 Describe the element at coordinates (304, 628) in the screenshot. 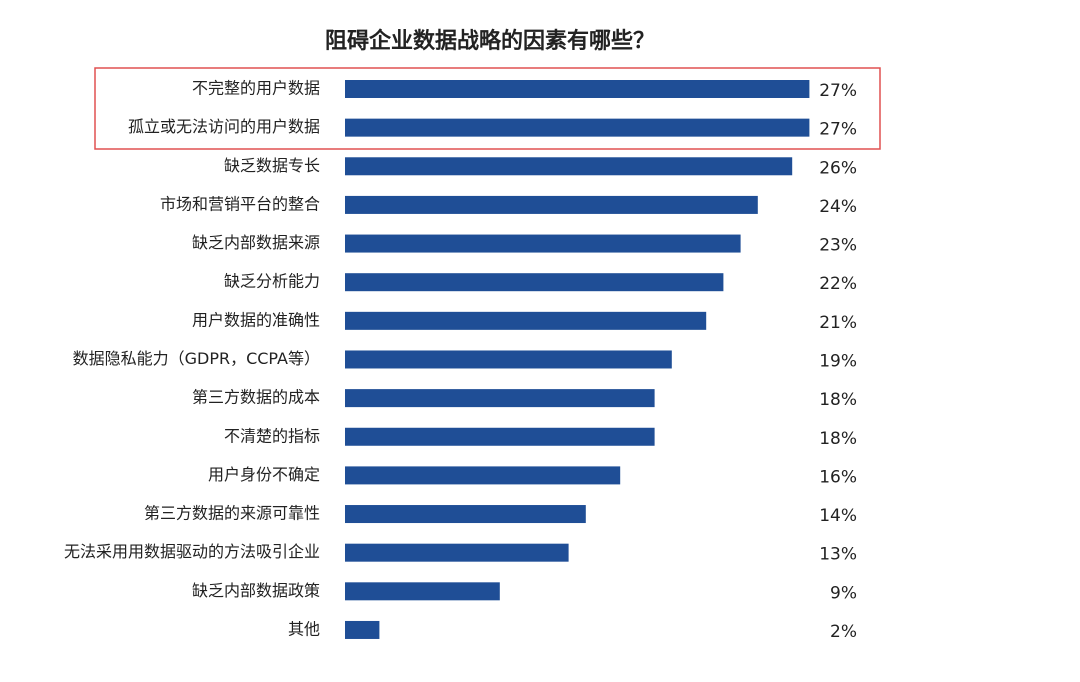

I see `category-label: 其他` at that location.